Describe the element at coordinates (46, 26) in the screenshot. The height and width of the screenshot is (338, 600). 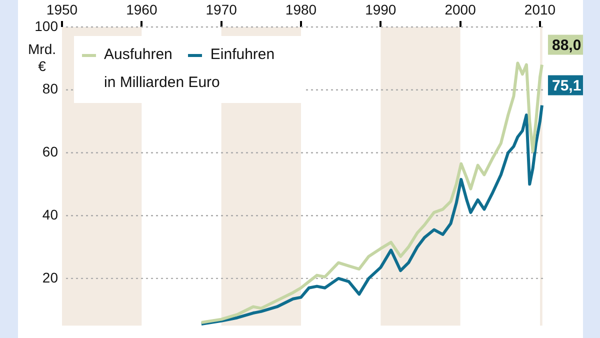
I see `y-tick-label: 100` at that location.